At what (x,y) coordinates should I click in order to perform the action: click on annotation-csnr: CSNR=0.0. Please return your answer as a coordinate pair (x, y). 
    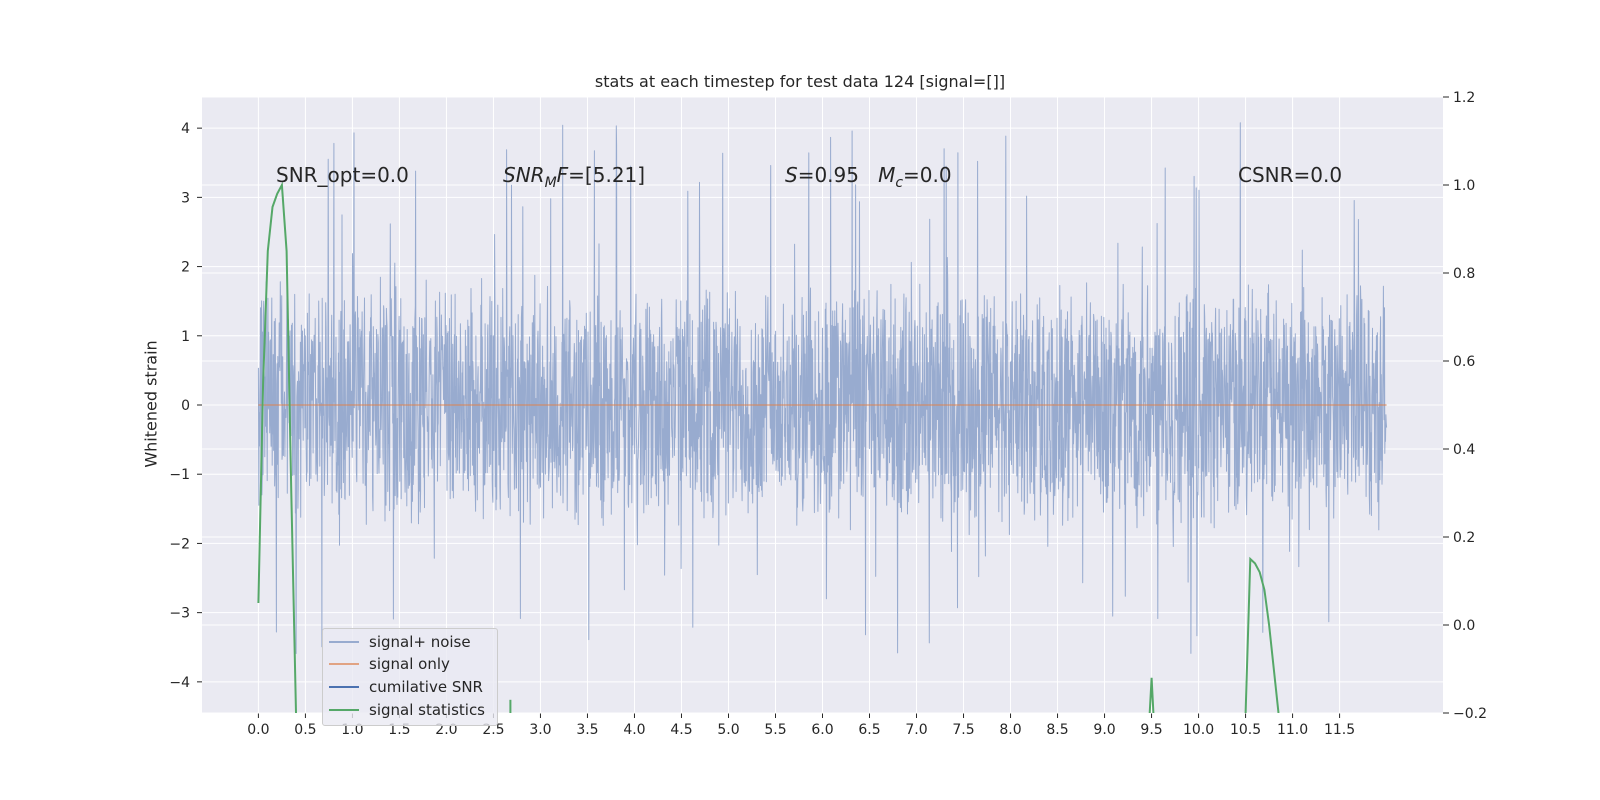
    Looking at the image, I should click on (1290, 175).